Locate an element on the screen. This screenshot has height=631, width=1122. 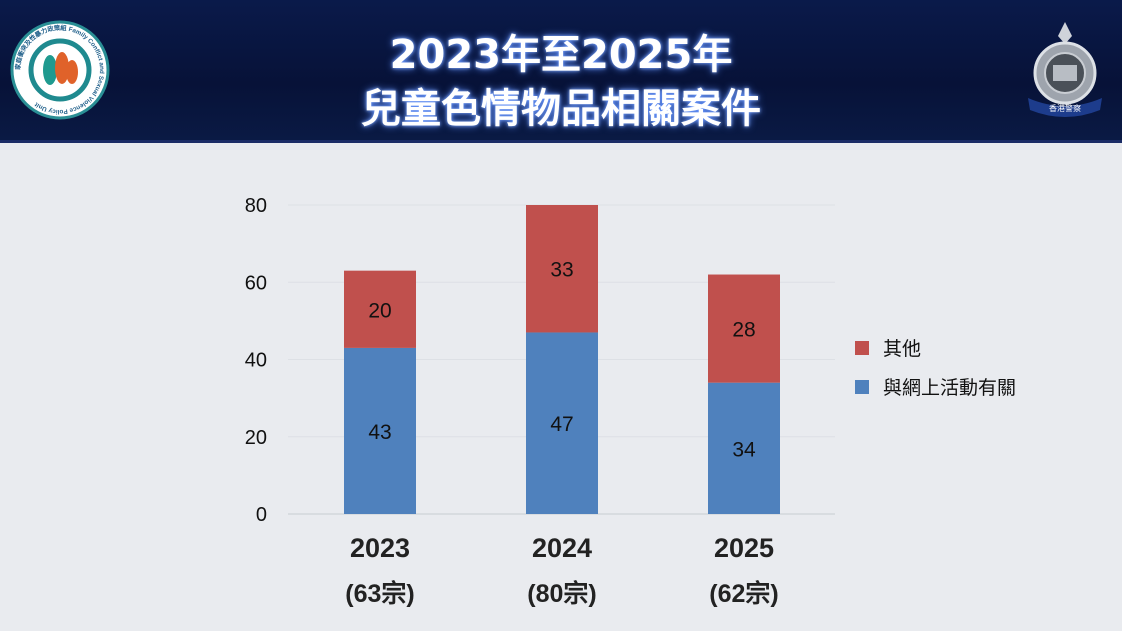
legend-swatch-online is located at coordinates (862, 386).